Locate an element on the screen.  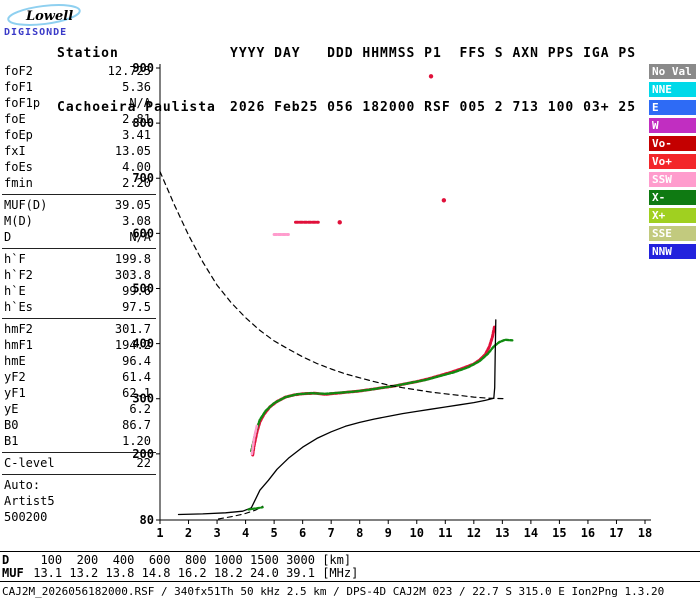
x-tick-label: 16 is located at coordinates (588, 532).